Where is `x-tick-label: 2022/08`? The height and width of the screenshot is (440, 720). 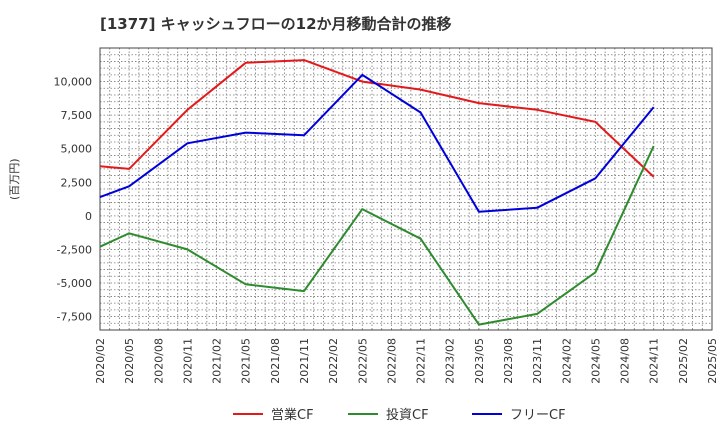 x-tick-label: 2022/08 is located at coordinates (391, 361).